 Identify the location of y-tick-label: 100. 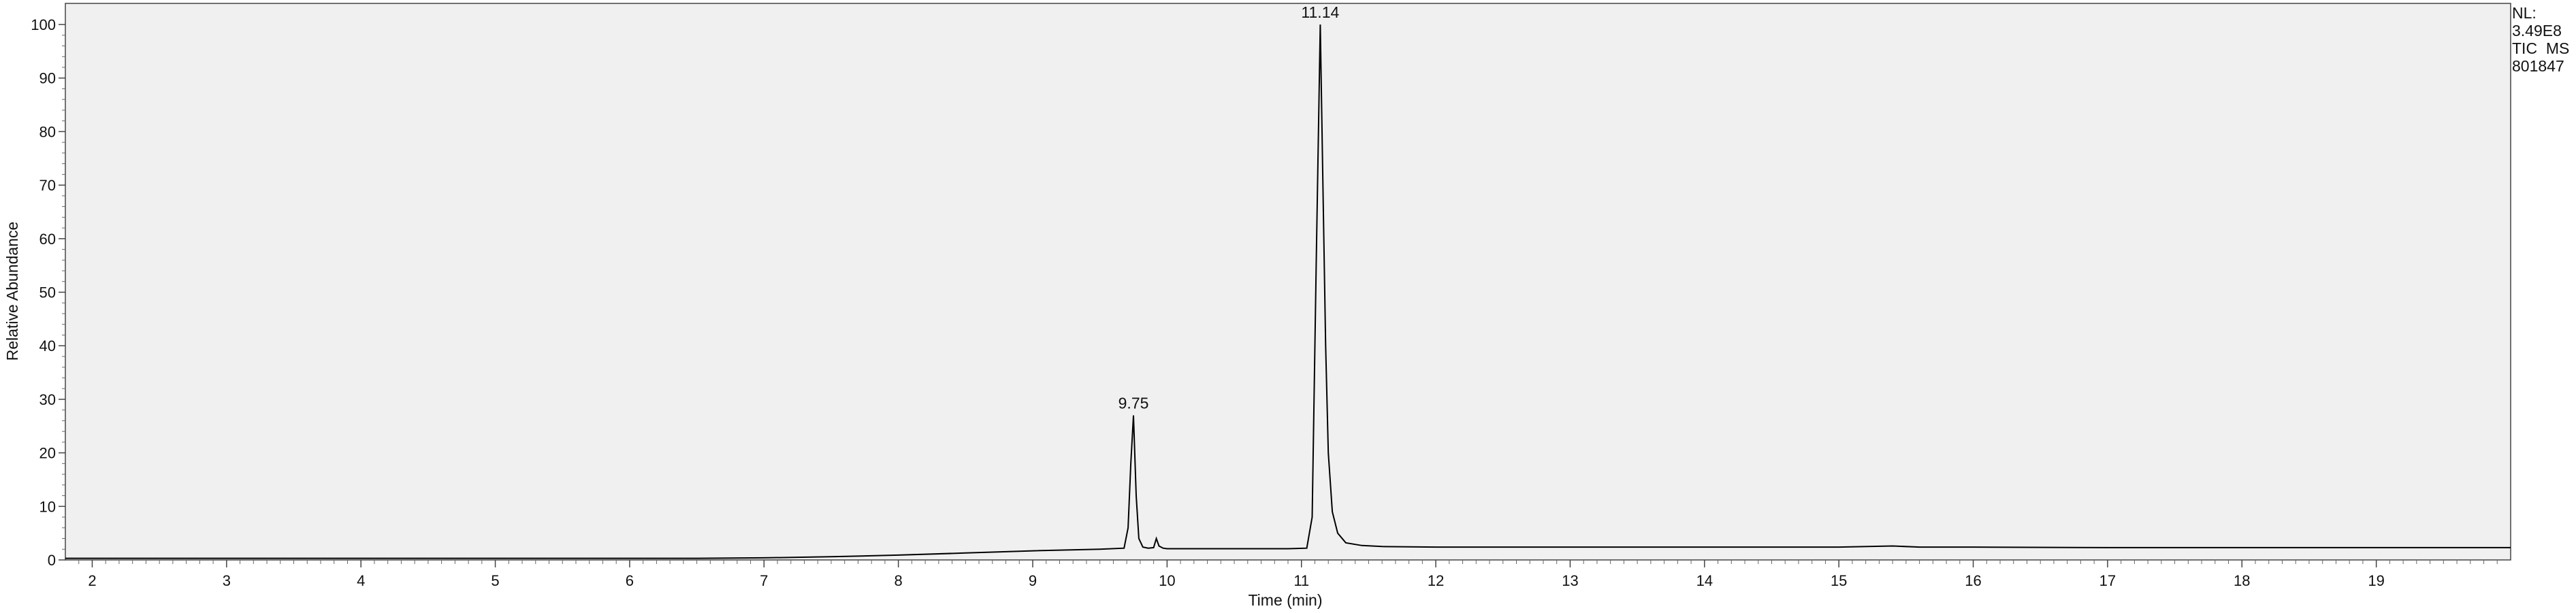
(44, 24).